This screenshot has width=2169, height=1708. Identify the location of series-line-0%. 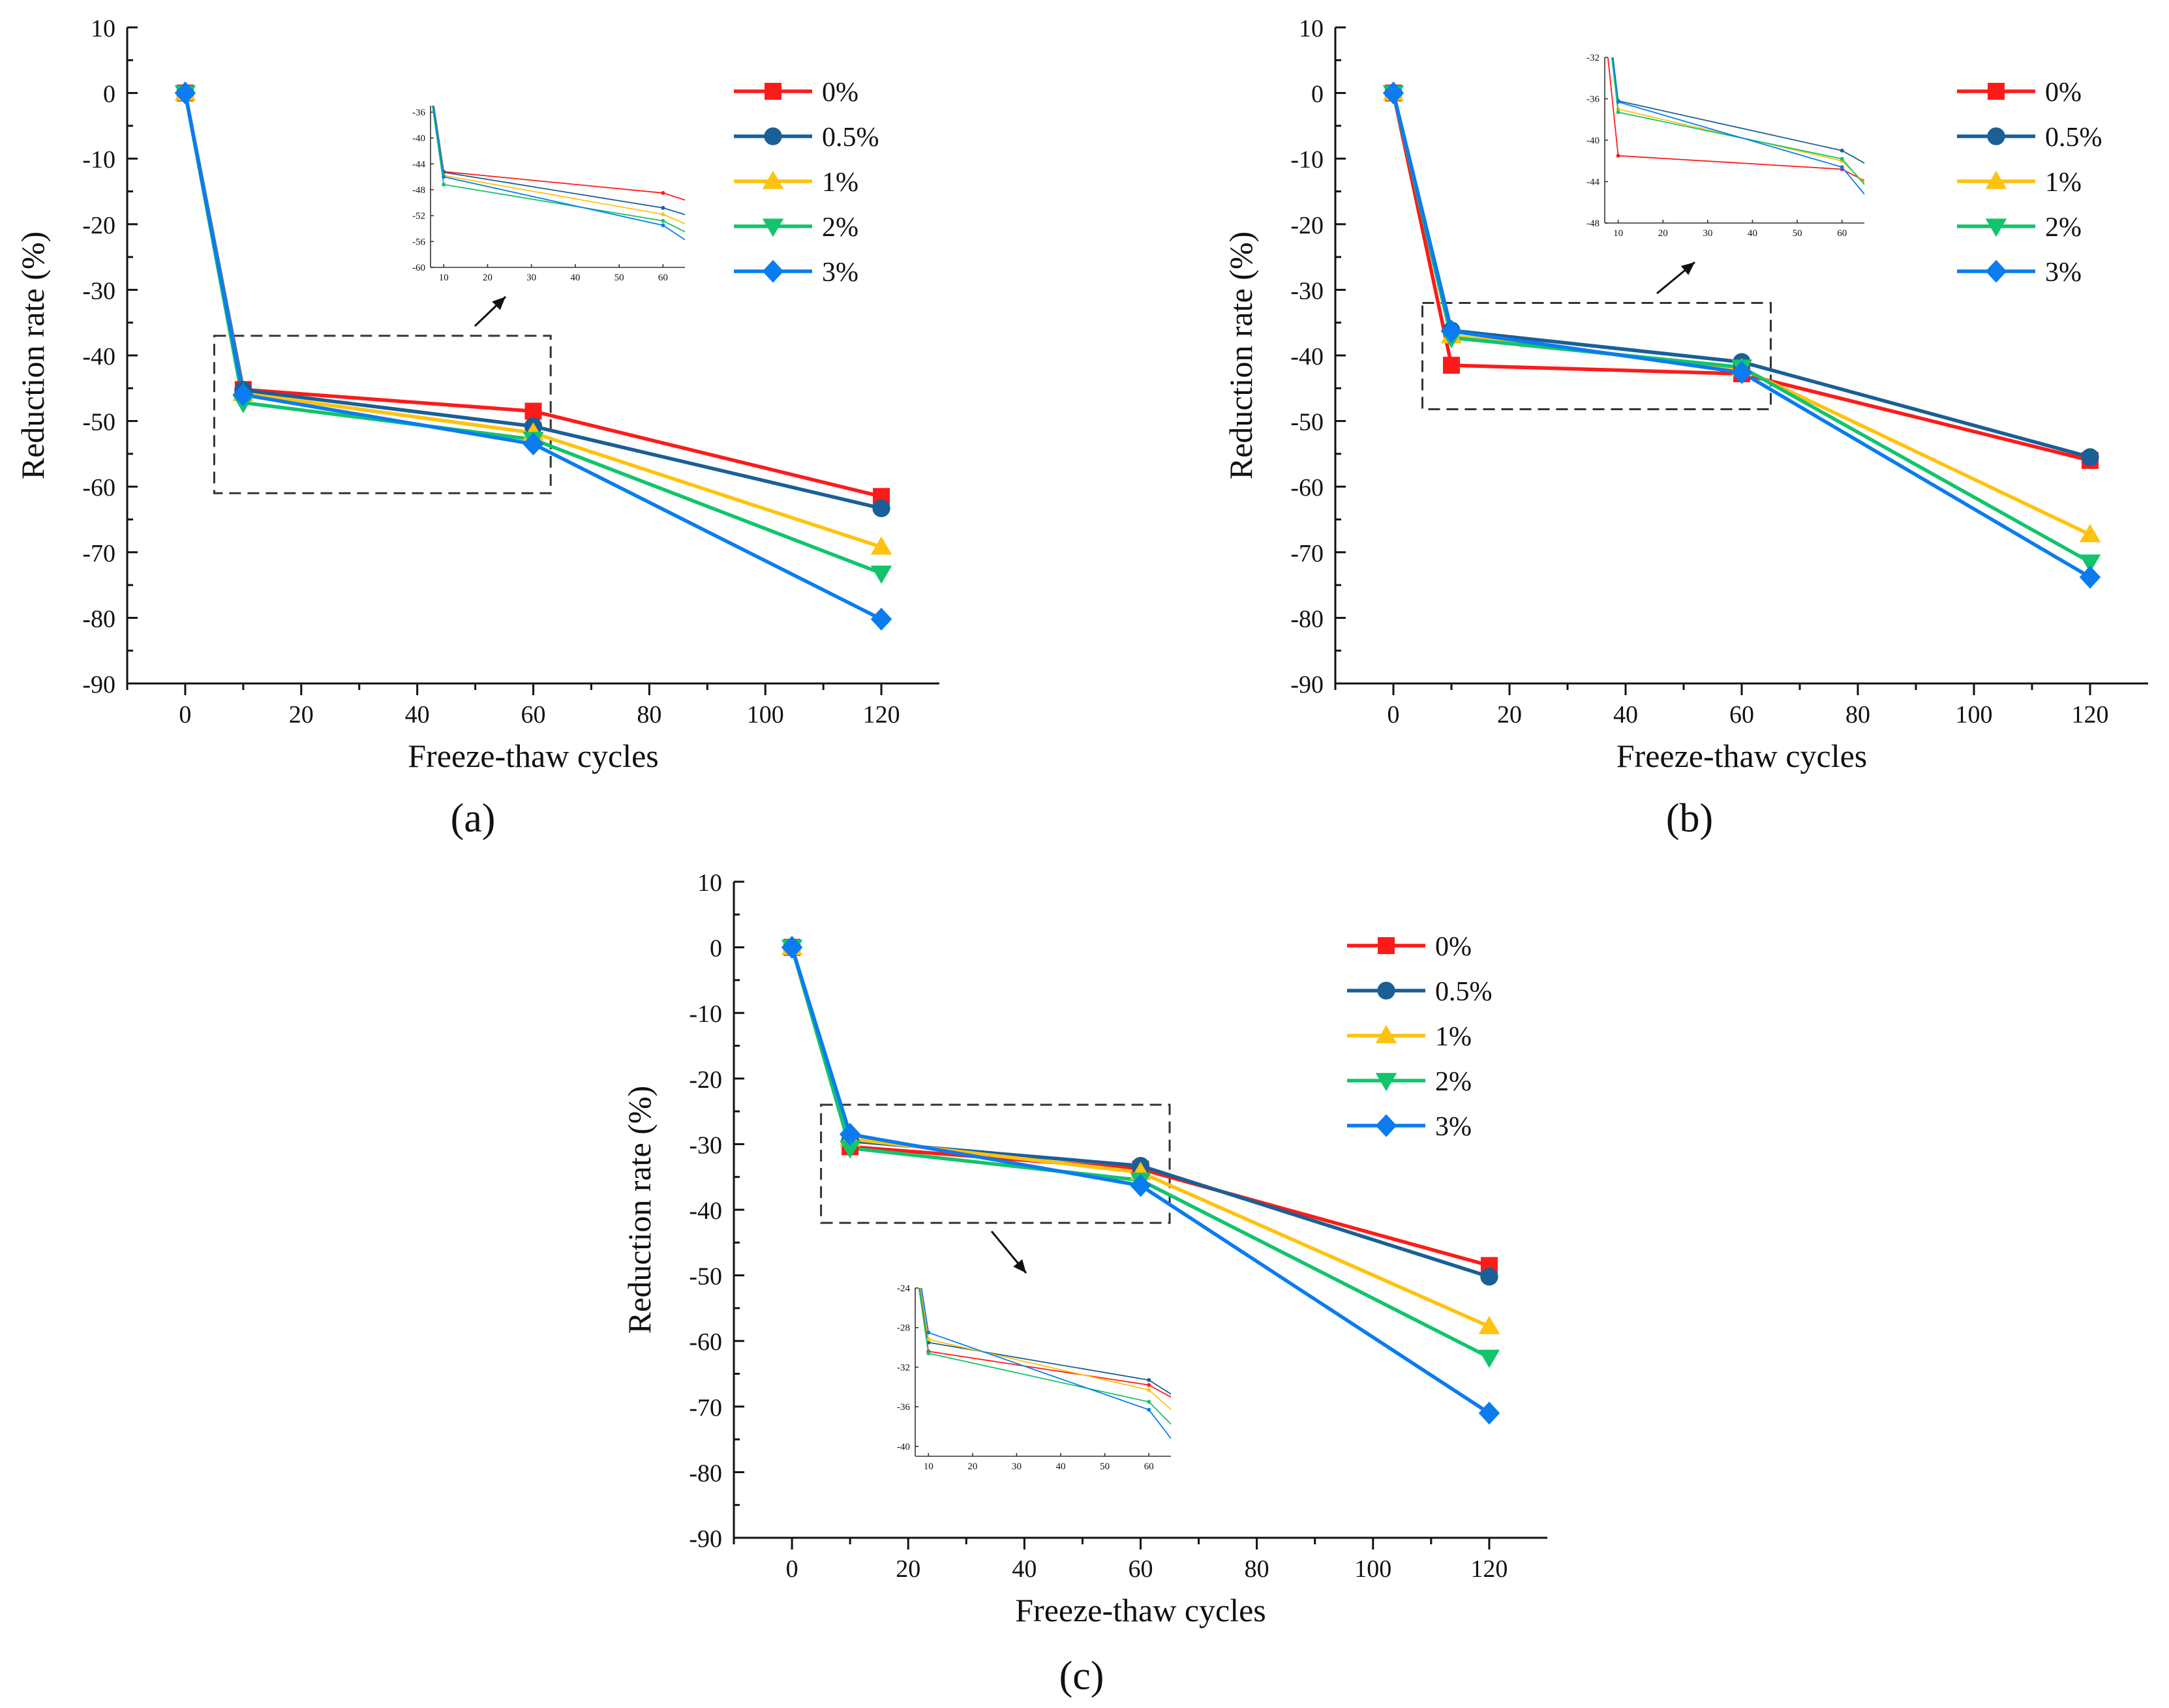
(1741, 277).